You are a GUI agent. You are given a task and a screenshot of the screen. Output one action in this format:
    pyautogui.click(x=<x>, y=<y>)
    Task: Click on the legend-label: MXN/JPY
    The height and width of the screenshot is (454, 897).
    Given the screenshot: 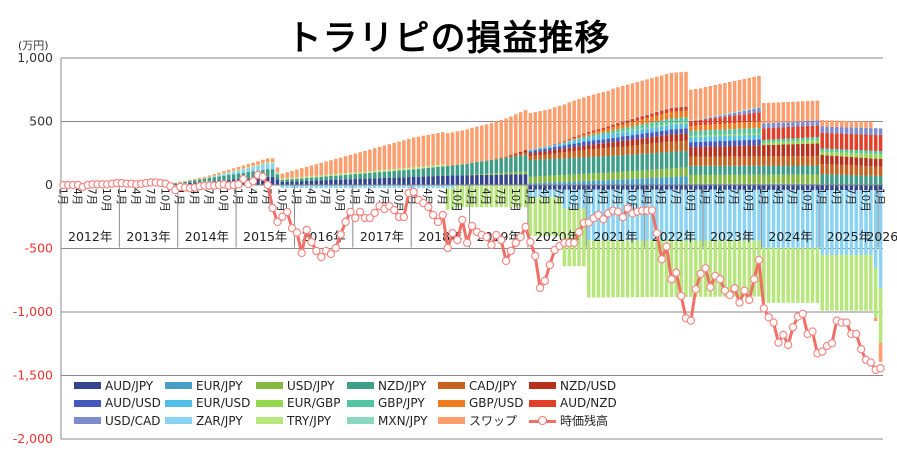 What is the action you would take?
    pyautogui.click(x=403, y=420)
    